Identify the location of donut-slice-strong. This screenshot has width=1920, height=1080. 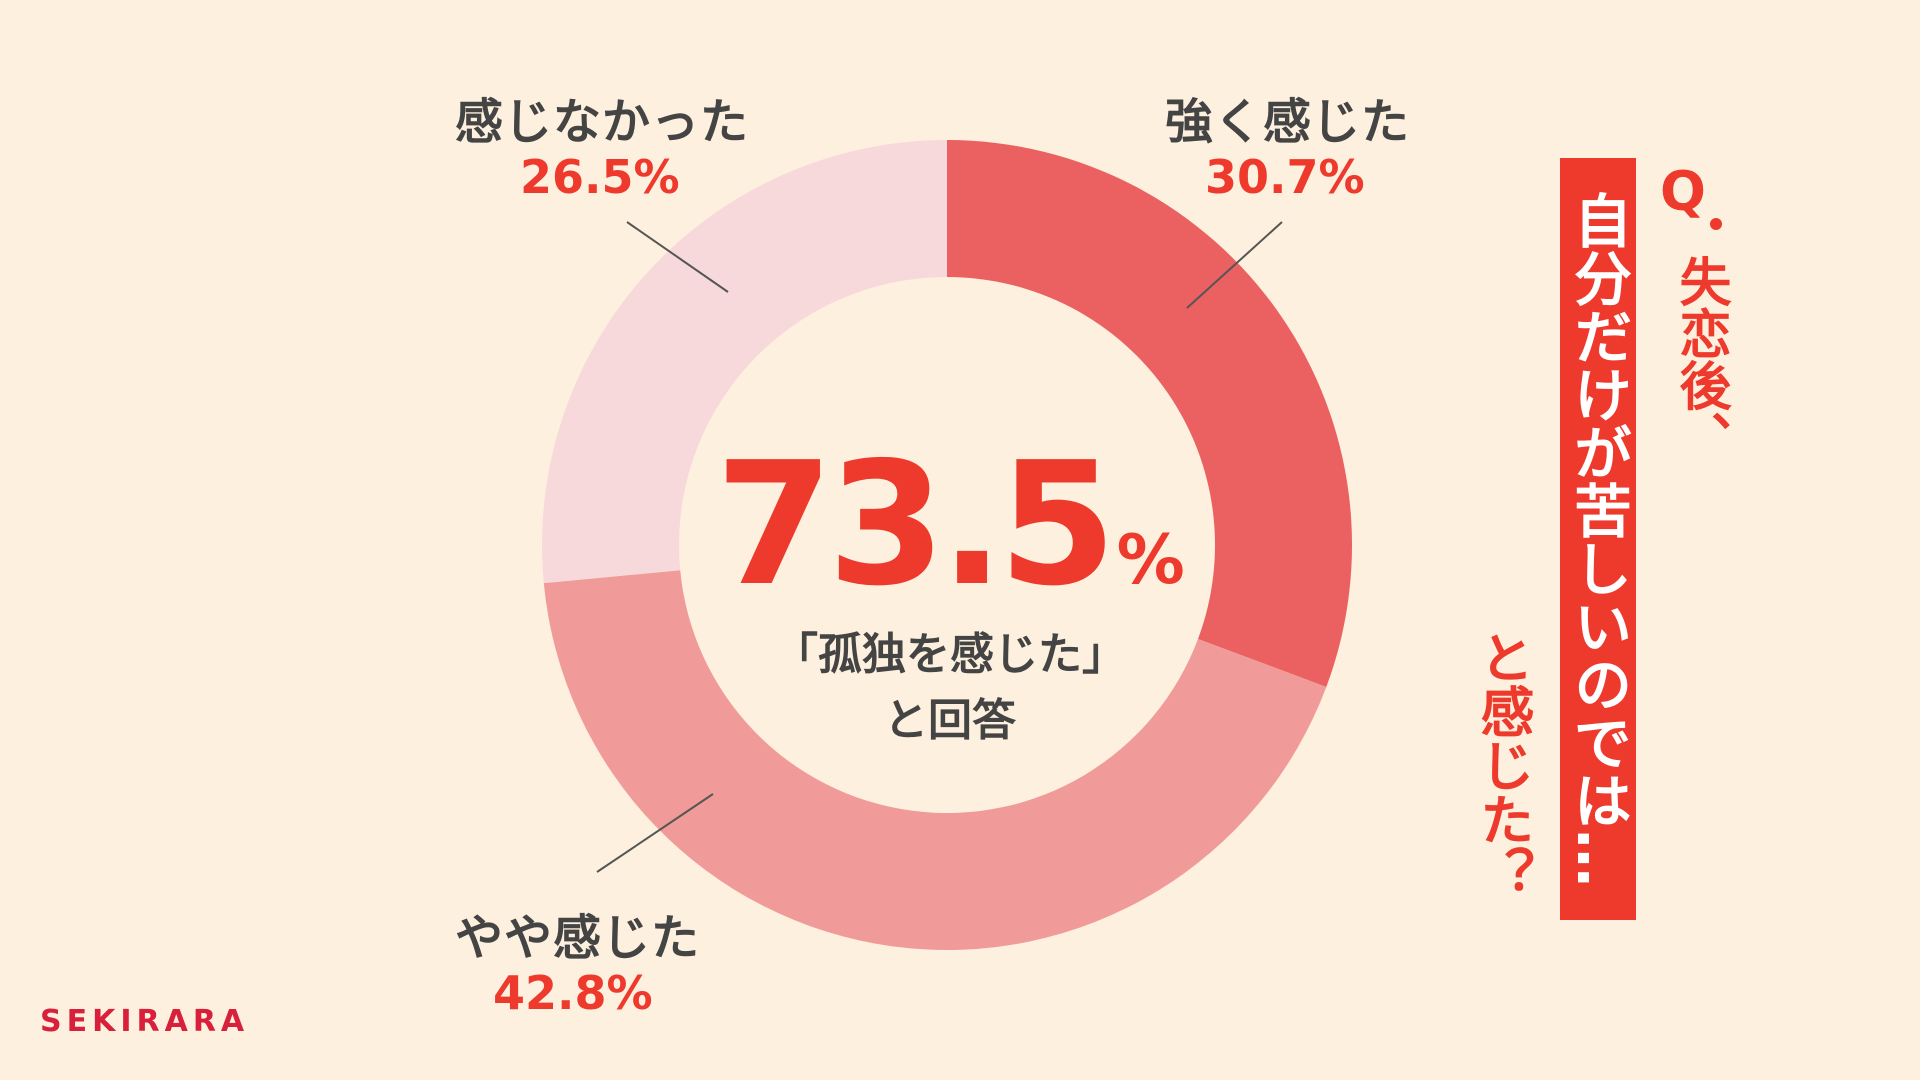
(1150, 413).